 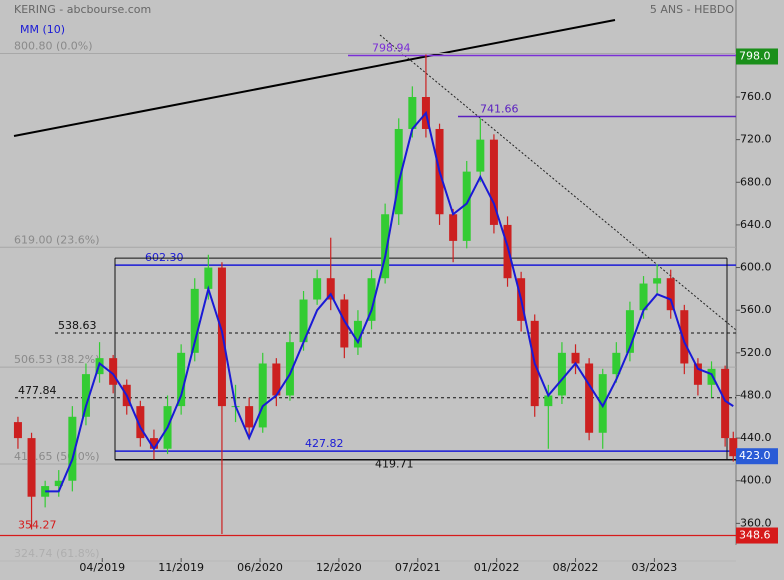 What do you see at coordinates (499, 109) in the screenshot?
I see `level-label: 741.66` at bounding box center [499, 109].